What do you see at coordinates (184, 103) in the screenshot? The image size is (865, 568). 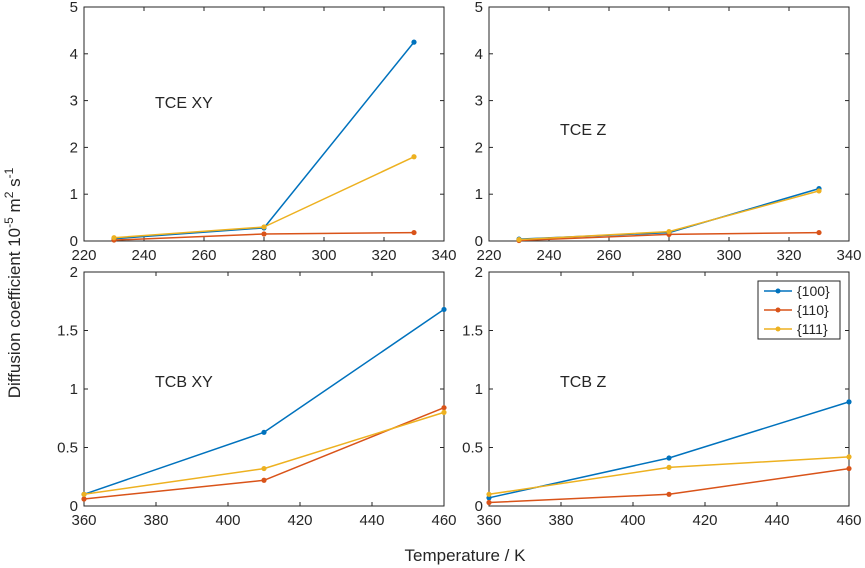 I see `tce-xy-annotation: TCE XY` at bounding box center [184, 103].